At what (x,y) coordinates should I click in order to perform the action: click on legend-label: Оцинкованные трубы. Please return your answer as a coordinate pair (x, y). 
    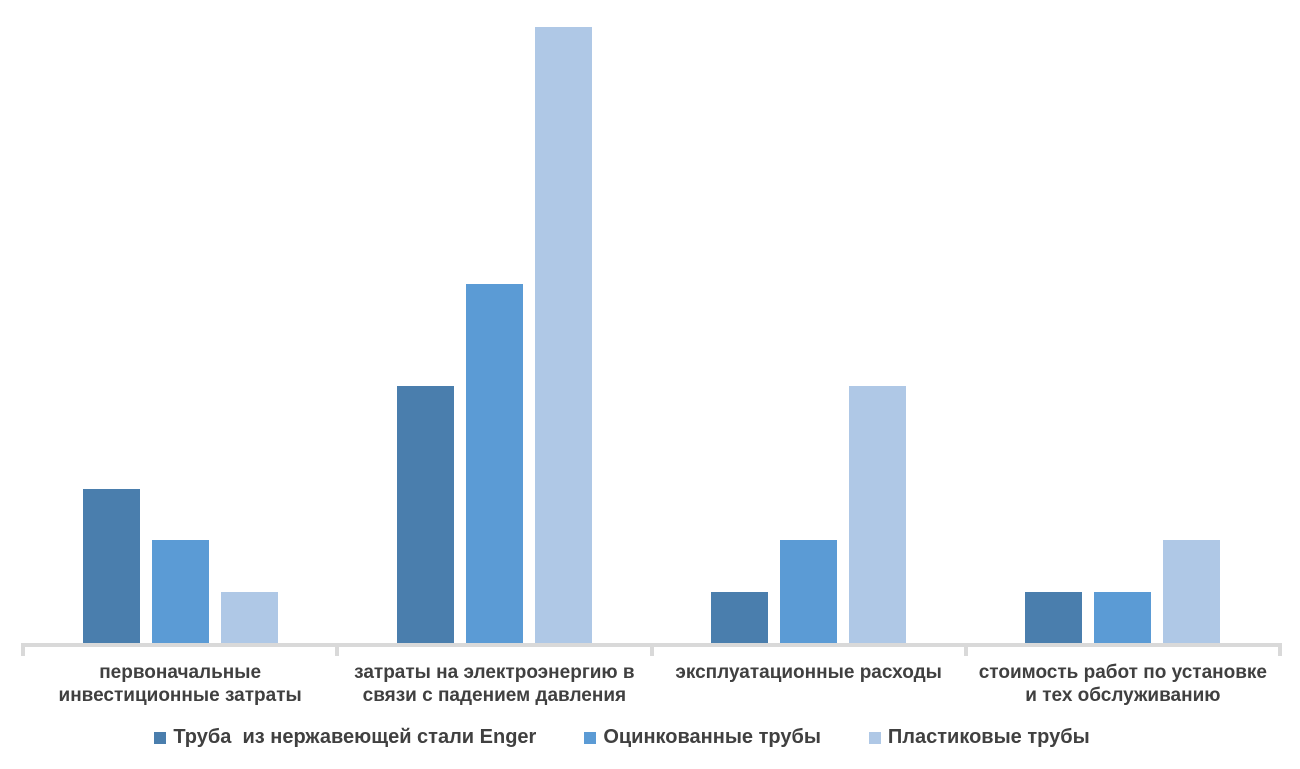
    Looking at the image, I should click on (712, 737).